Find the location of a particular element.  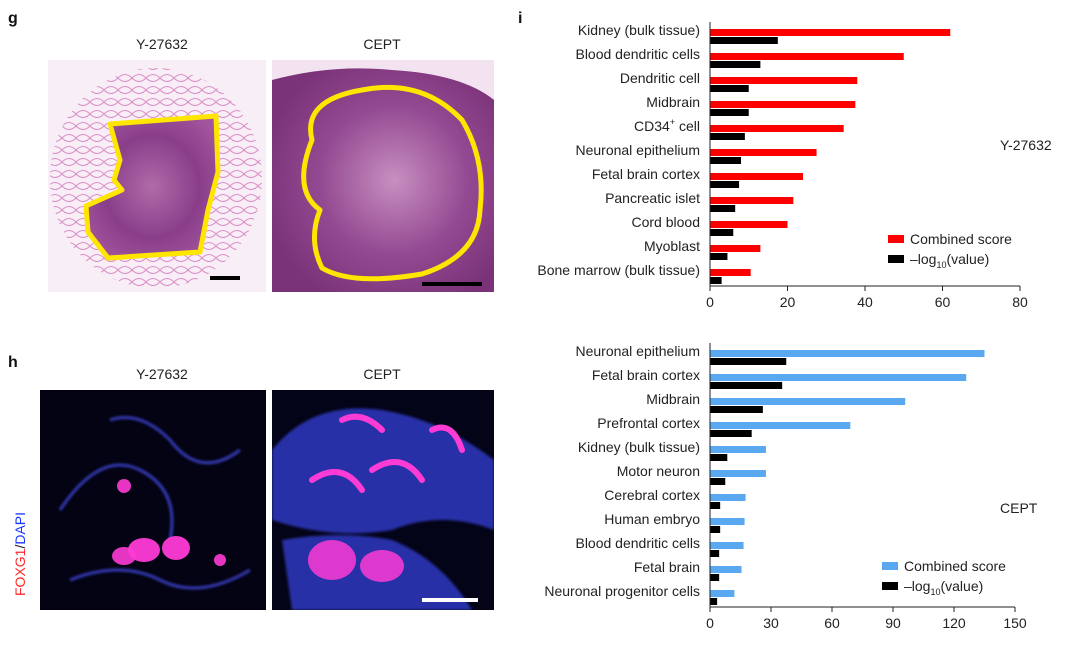

legend-label: –log10(value) is located at coordinates (943, 587).